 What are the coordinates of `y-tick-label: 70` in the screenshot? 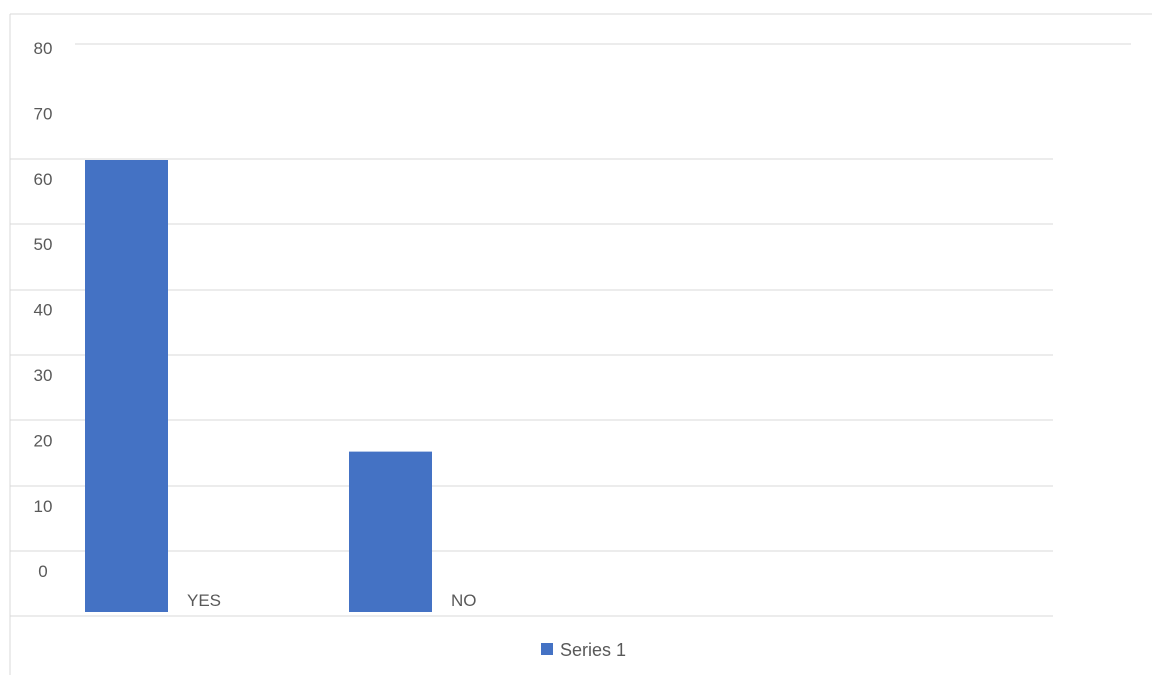 It's located at (43, 113).